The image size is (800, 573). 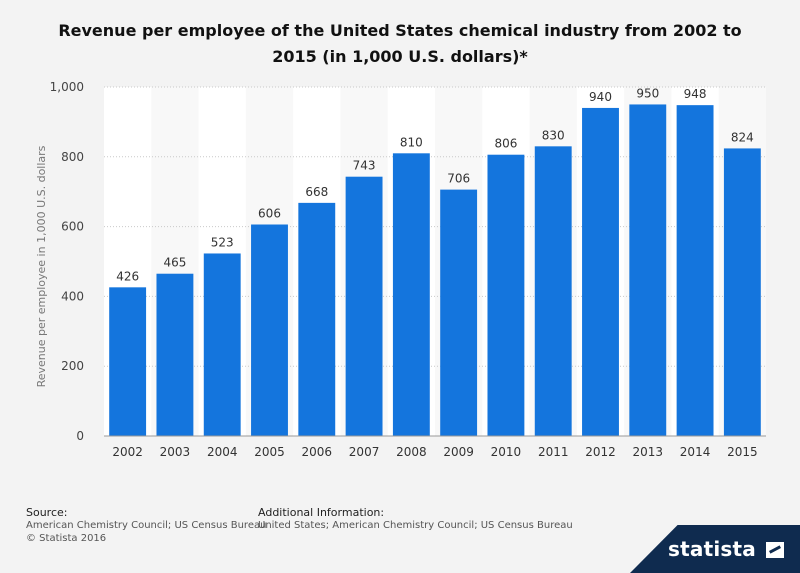 I want to click on x-tick-label: 2007, so click(x=364, y=452).